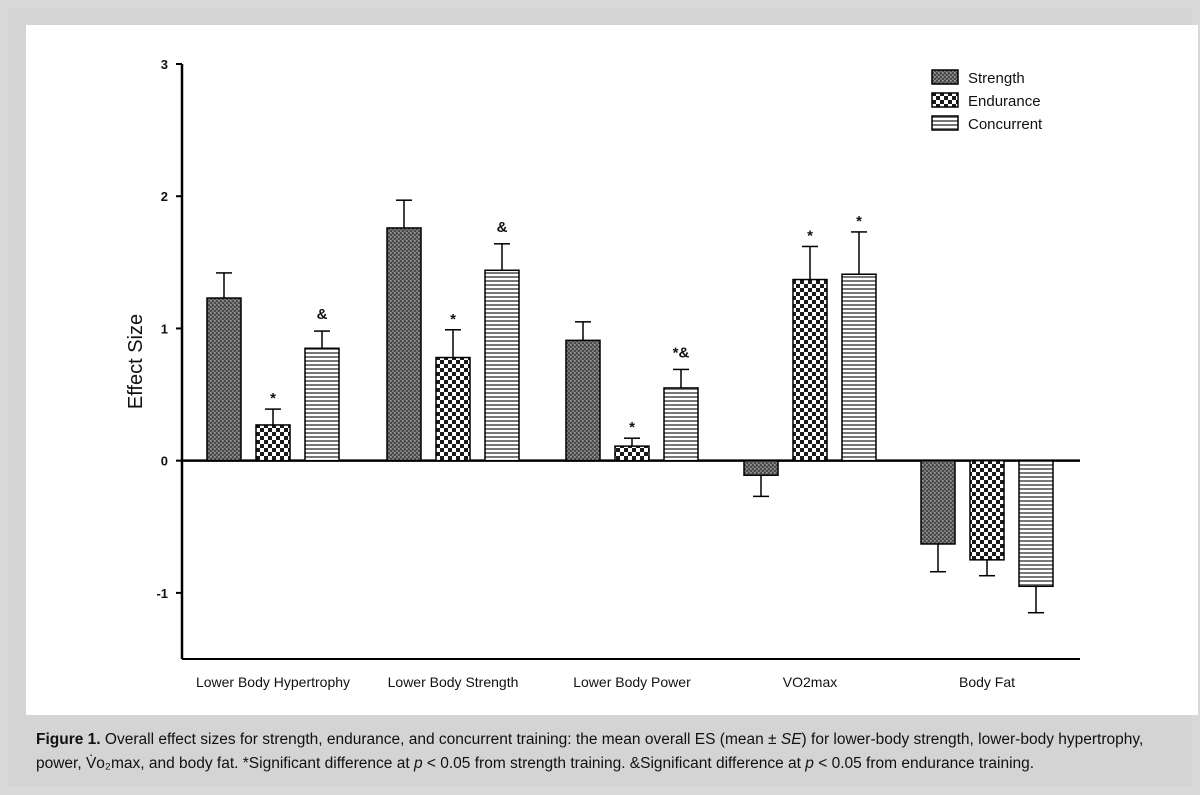 Image resolution: width=1200 pixels, height=795 pixels. I want to click on y-axis-title: Effect Size, so click(136, 361).